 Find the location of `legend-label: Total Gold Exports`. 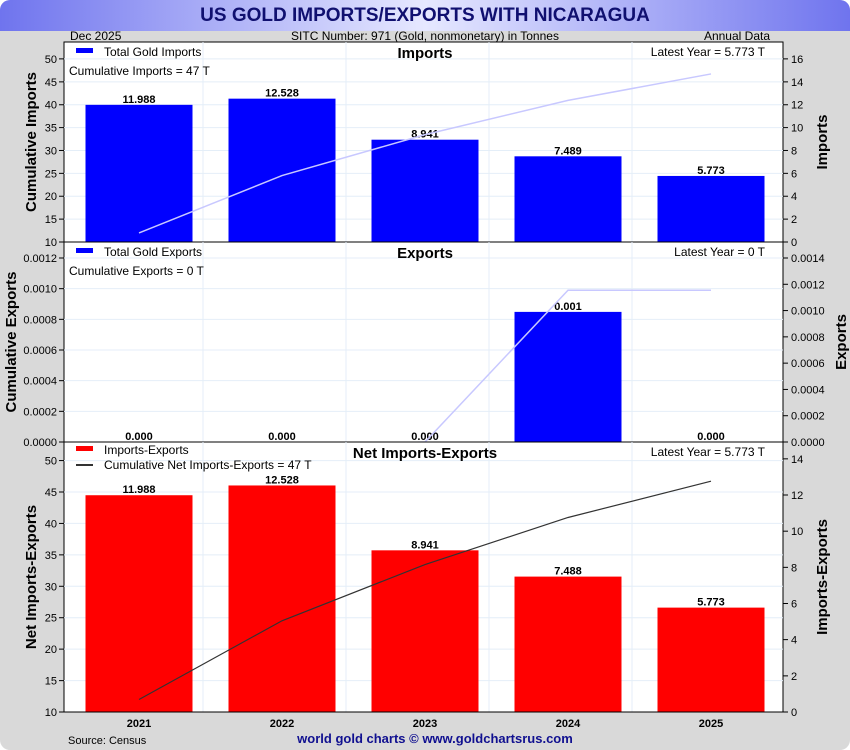

legend-label: Total Gold Exports is located at coordinates (153, 252).